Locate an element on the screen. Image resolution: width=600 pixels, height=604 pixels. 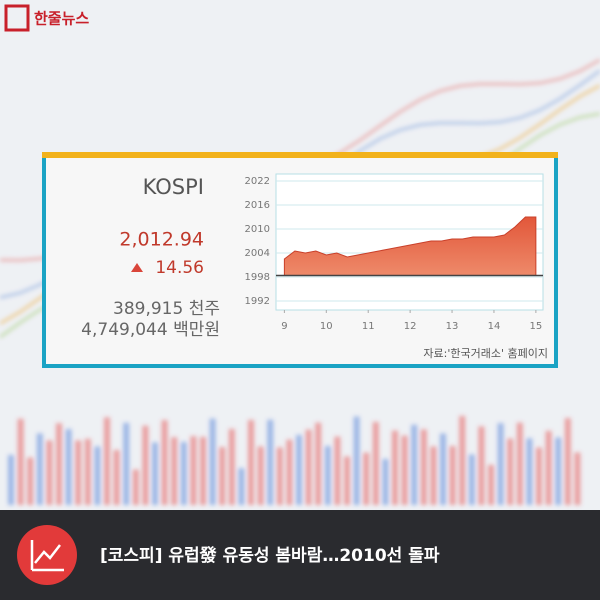
change-value: 14.56 is located at coordinates (179, 268).